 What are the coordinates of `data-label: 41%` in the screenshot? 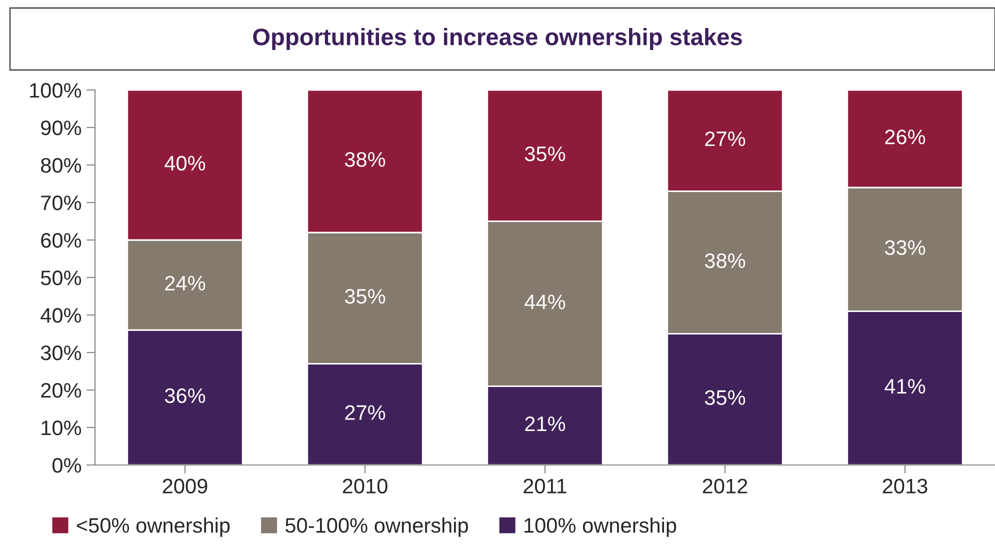 It's located at (905, 386).